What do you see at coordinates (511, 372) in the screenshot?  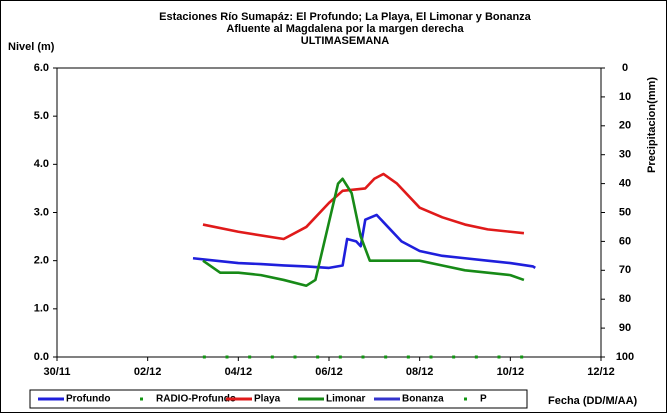 I see `x-tick-label: 10/12` at bounding box center [511, 372].